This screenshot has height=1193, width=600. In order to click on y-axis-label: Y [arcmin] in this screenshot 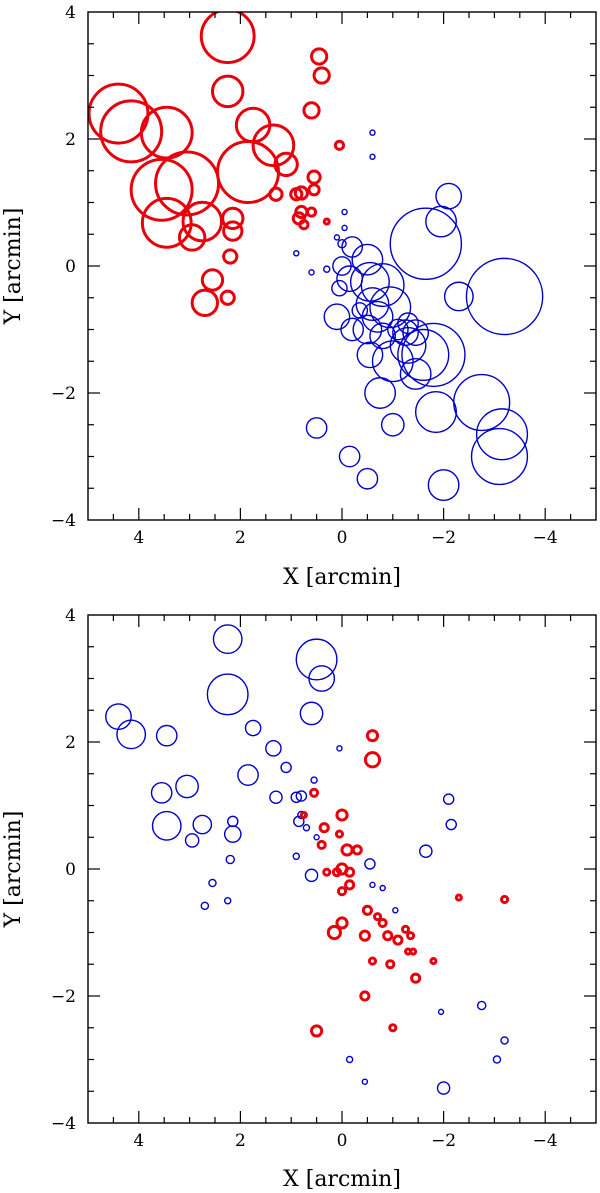, I will do `click(13, 267)`.